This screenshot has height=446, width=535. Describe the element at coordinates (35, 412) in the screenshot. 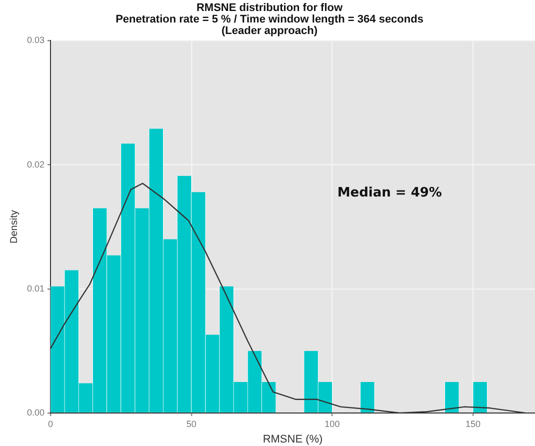

I see `y-tick-label: 0.00` at that location.